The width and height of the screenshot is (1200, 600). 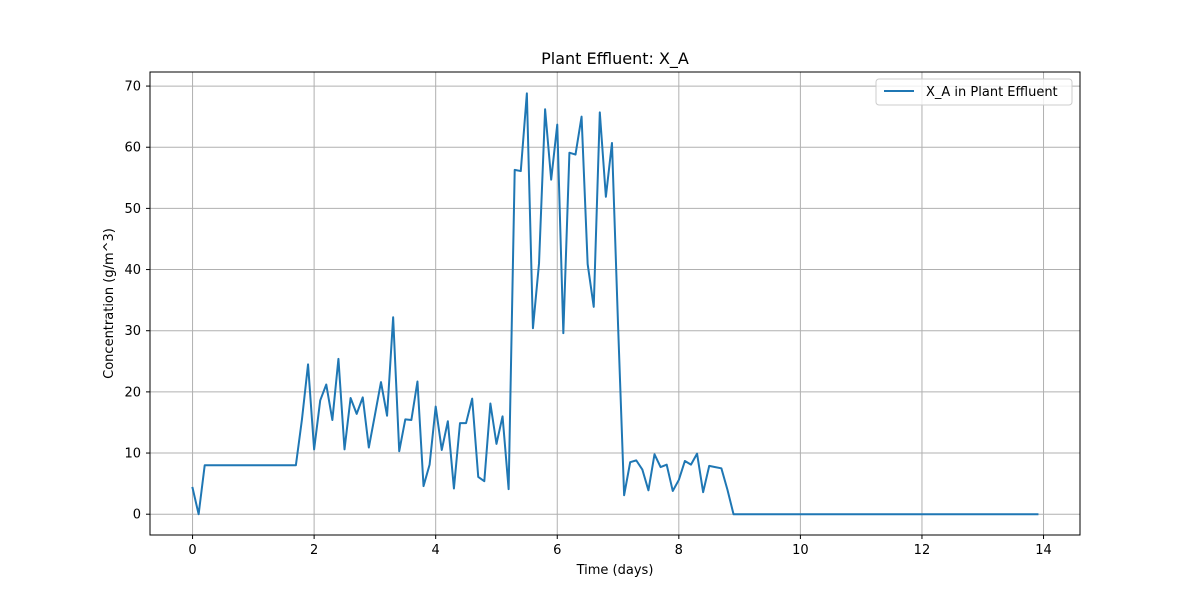 I want to click on y-tick-label: 50, so click(x=132, y=209).